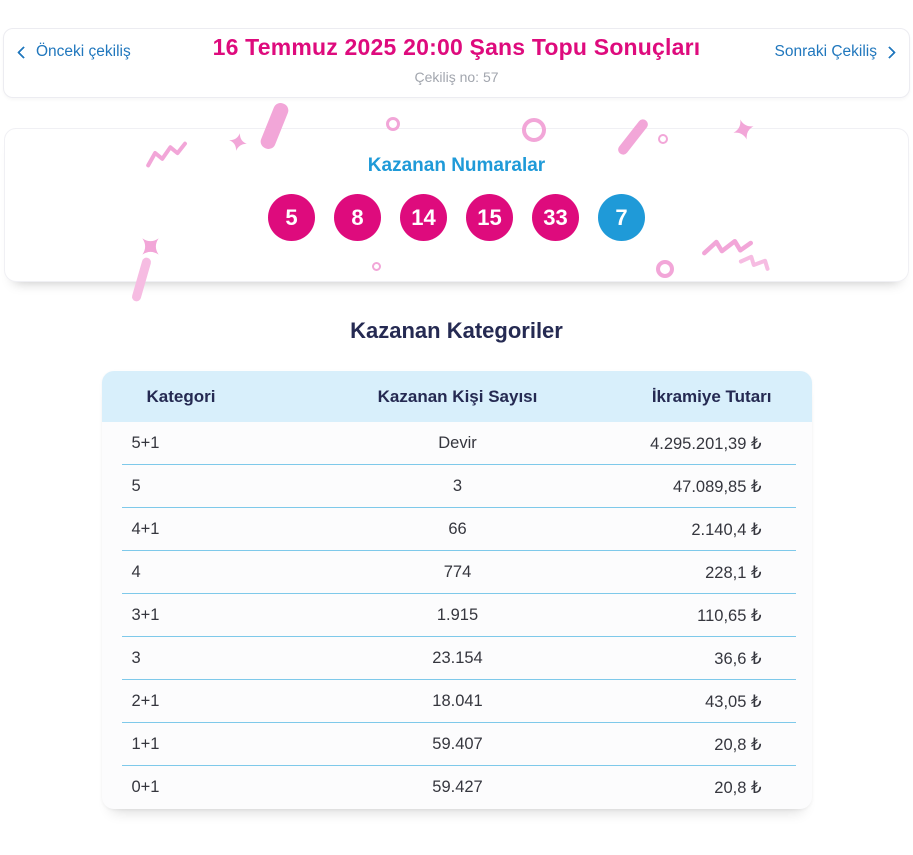 The width and height of the screenshot is (913, 855). I want to click on previous-draw-label: Önceki çekiliş, so click(83, 51).